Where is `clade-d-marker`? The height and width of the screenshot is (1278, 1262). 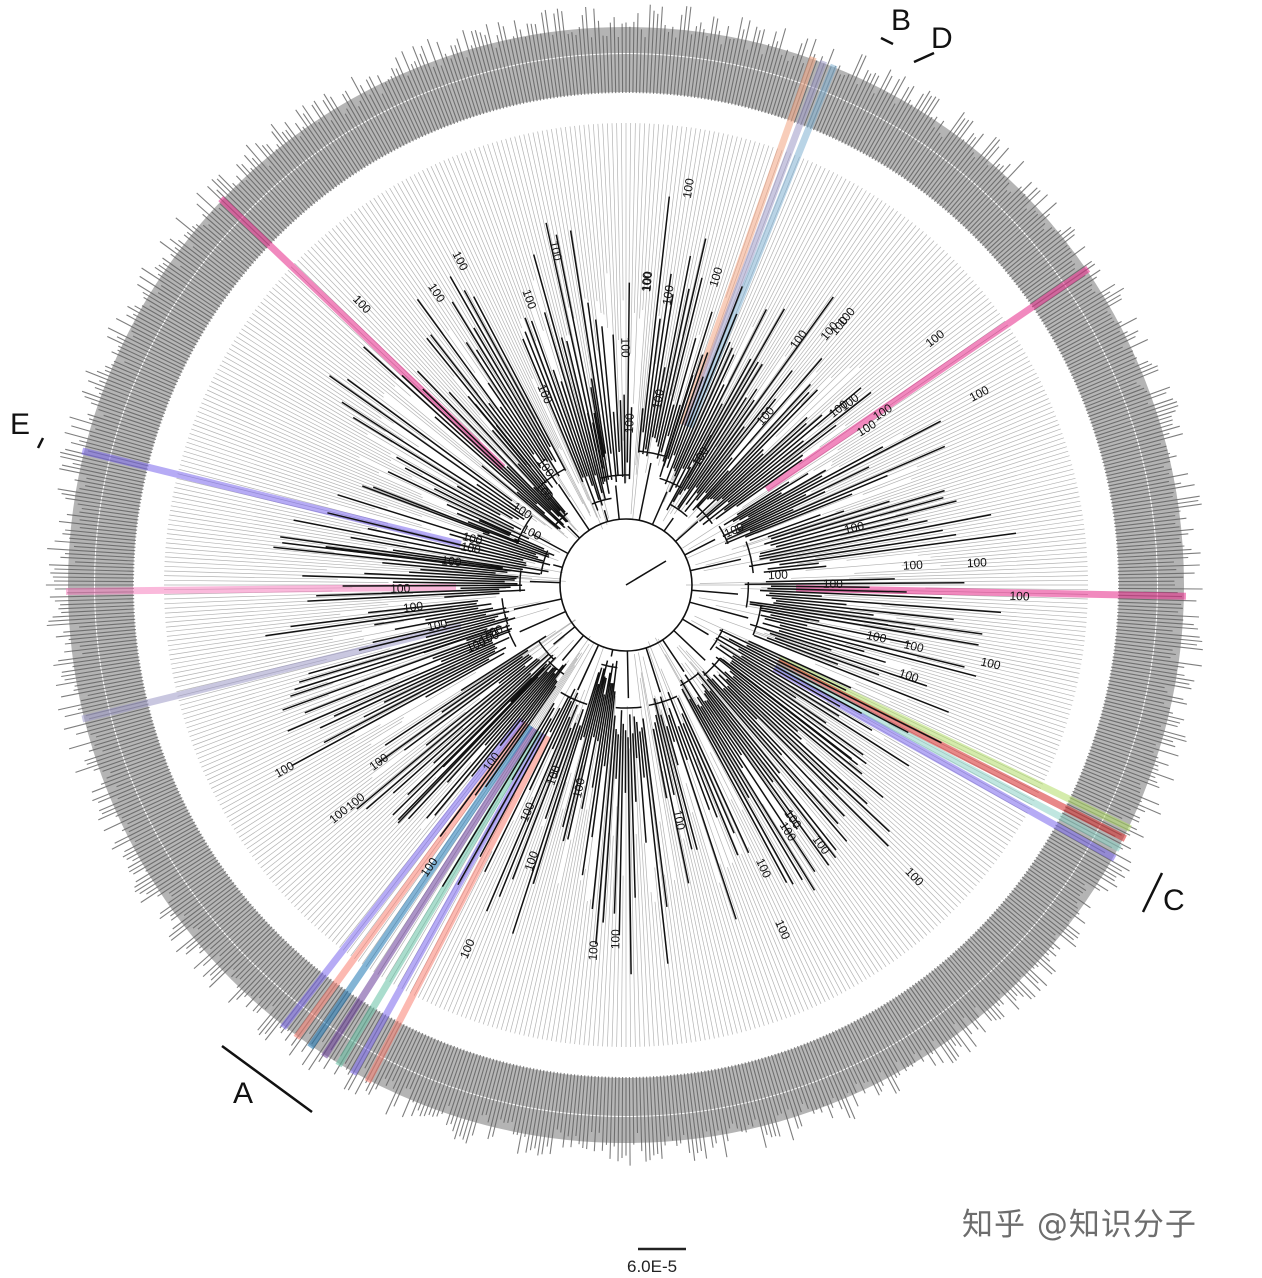
clade-d-marker is located at coordinates (924, 57).